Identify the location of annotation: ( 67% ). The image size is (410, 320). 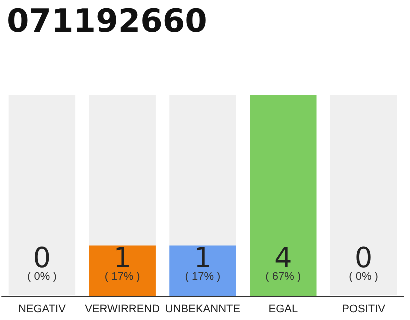
(284, 277).